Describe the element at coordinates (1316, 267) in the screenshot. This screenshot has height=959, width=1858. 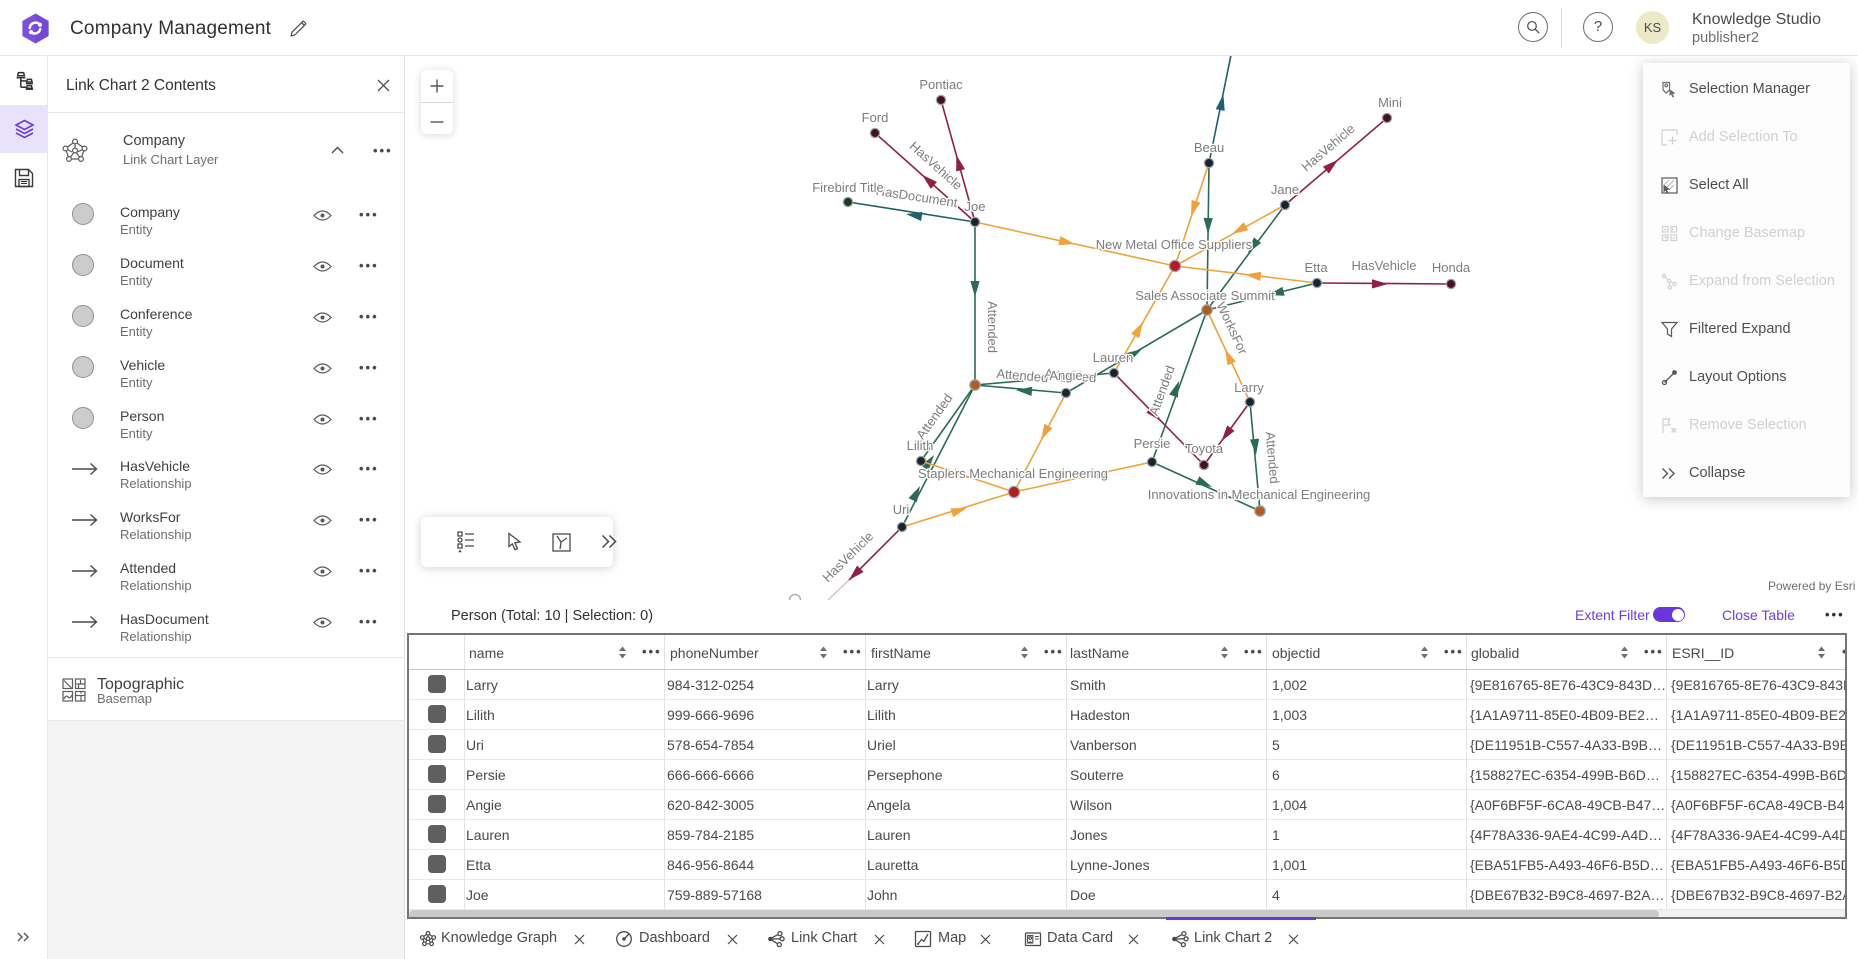
I see `svg-text: Etta` at that location.